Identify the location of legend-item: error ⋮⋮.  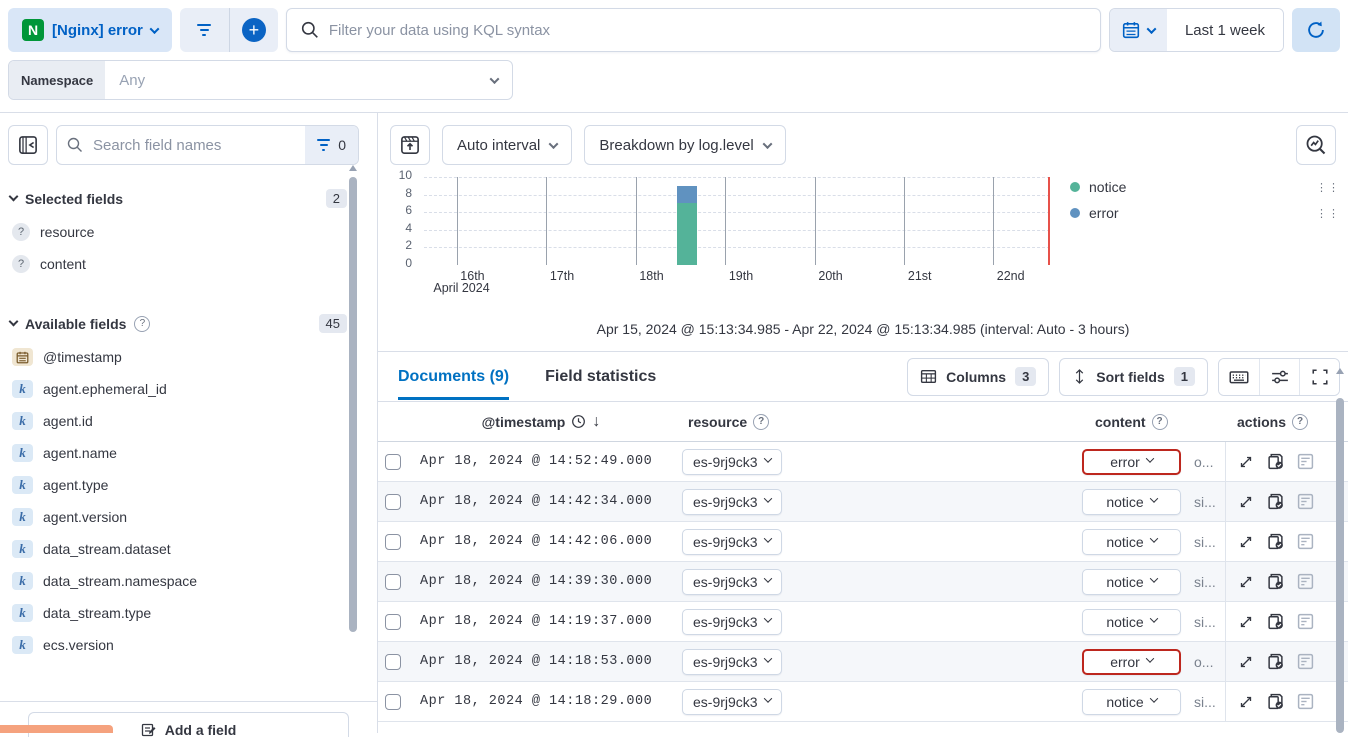
(1205, 213).